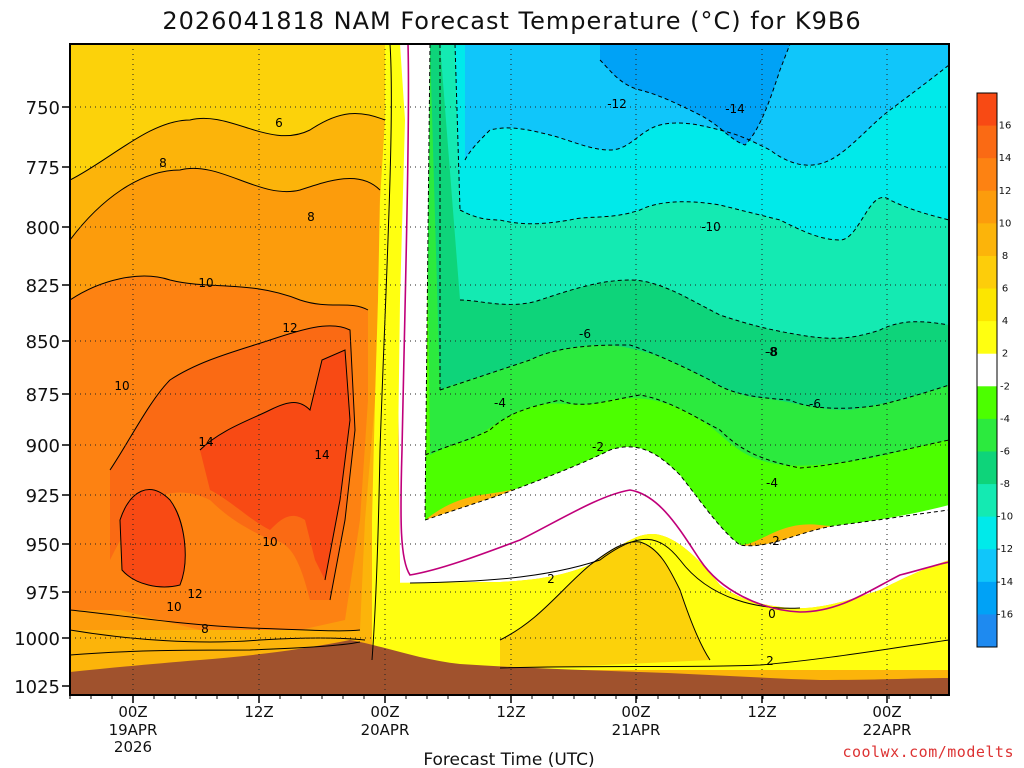 The image size is (1024, 768). I want to click on contour-label: -14, so click(735, 109).